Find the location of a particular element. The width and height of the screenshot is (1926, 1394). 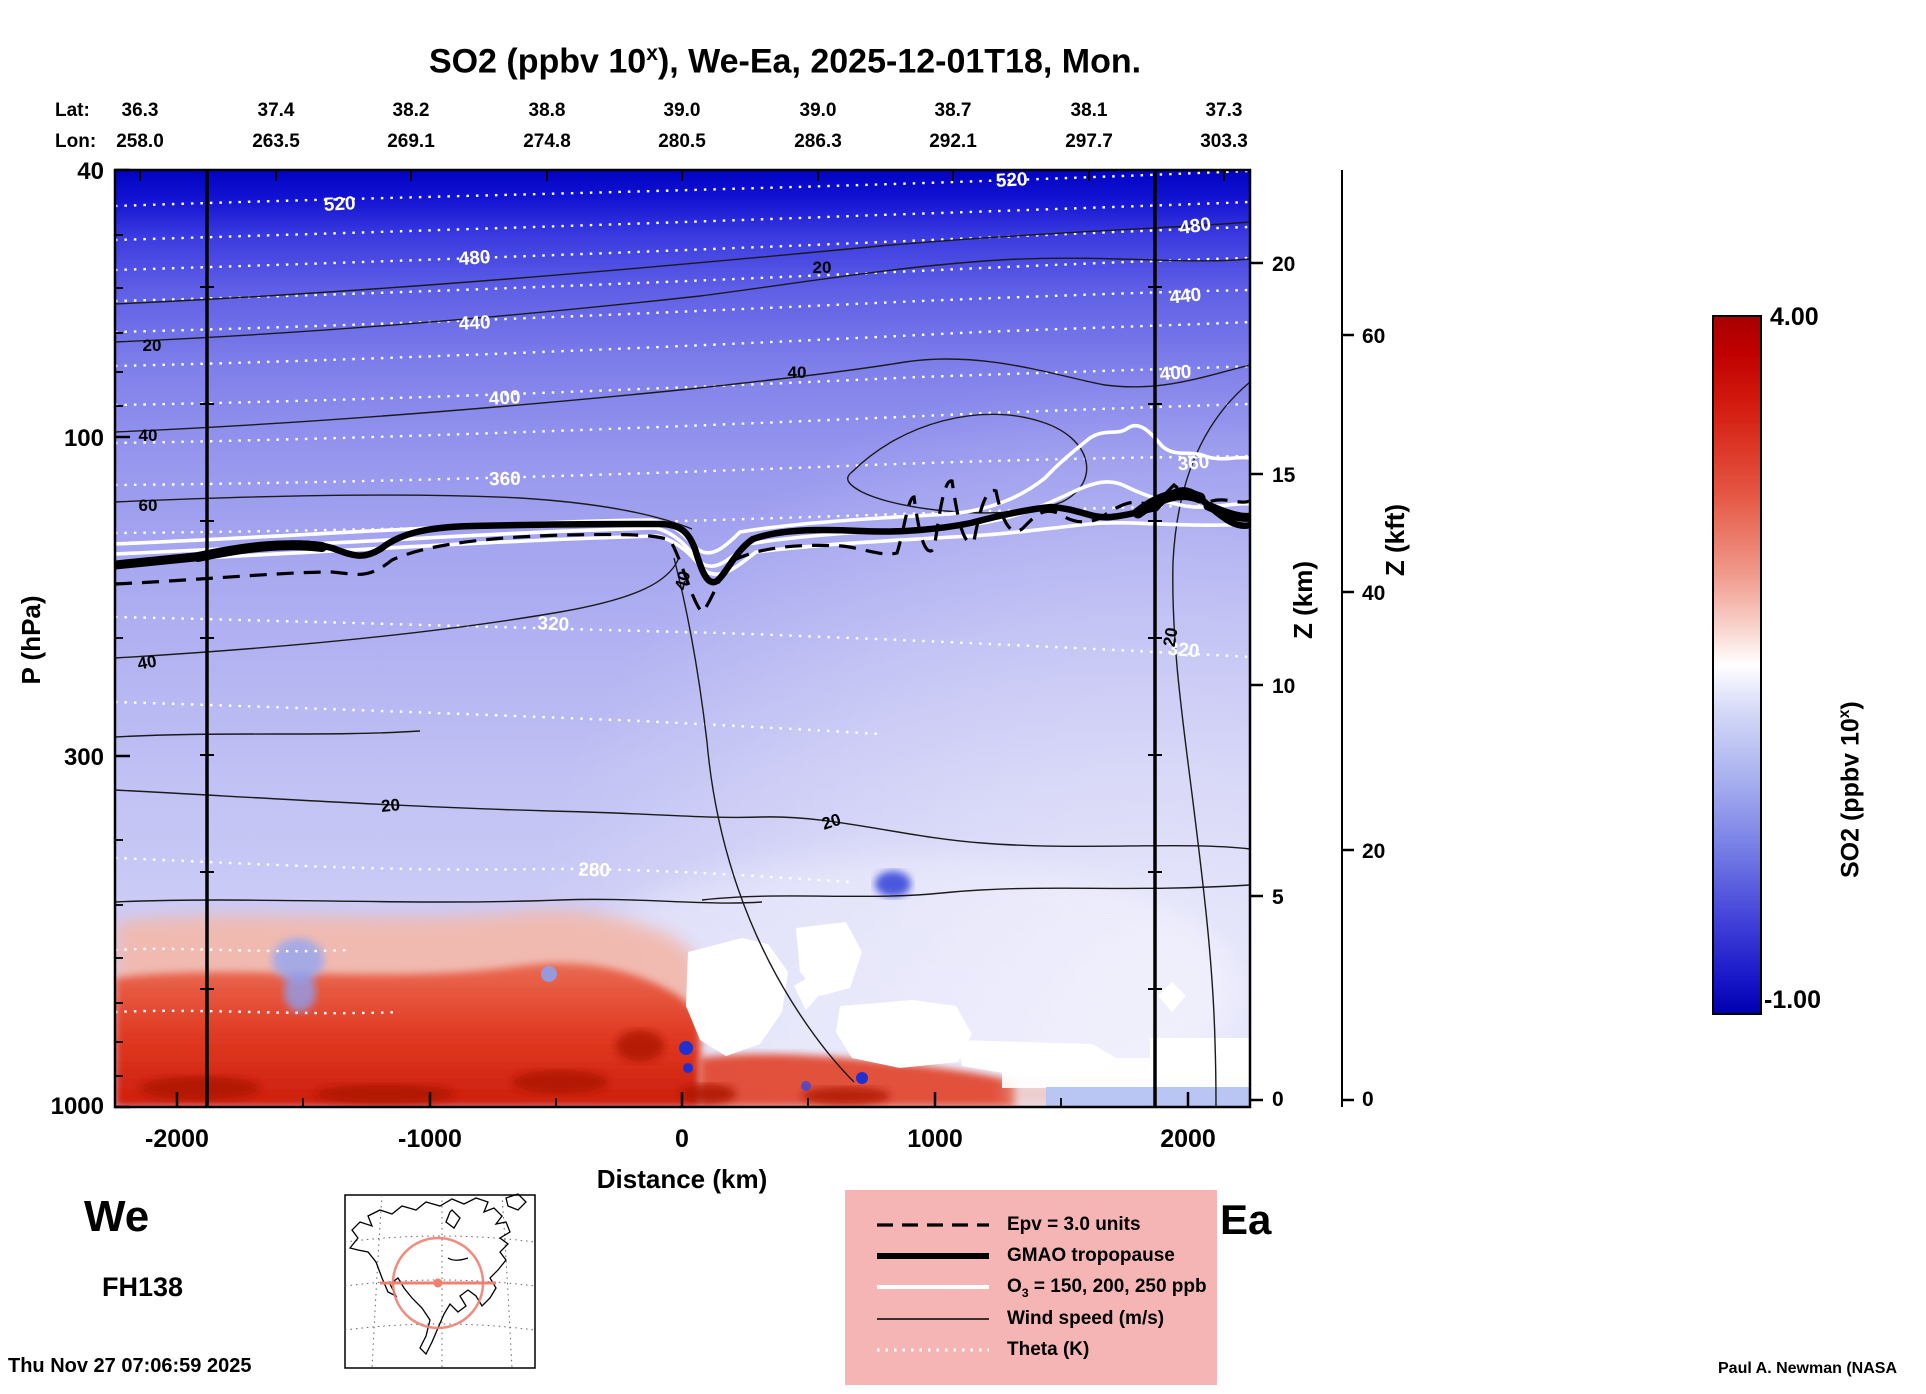

x-axis-title: Distance (km) is located at coordinates (682, 1179).